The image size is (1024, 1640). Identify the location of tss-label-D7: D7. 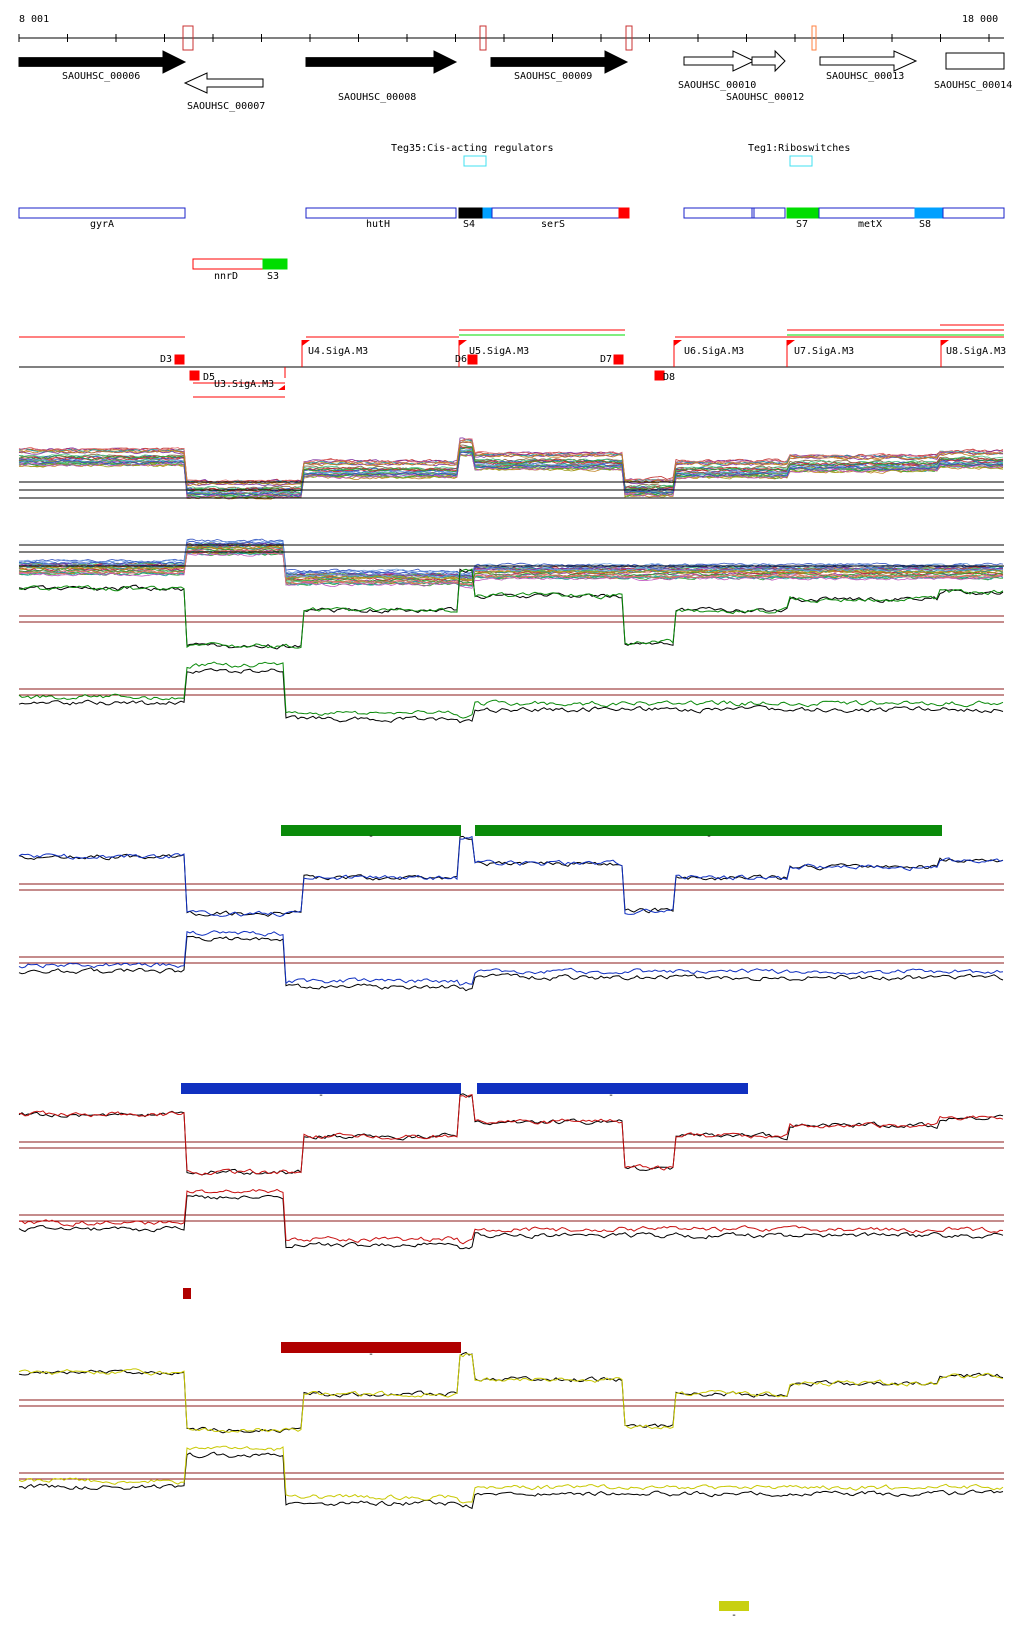
(606, 359).